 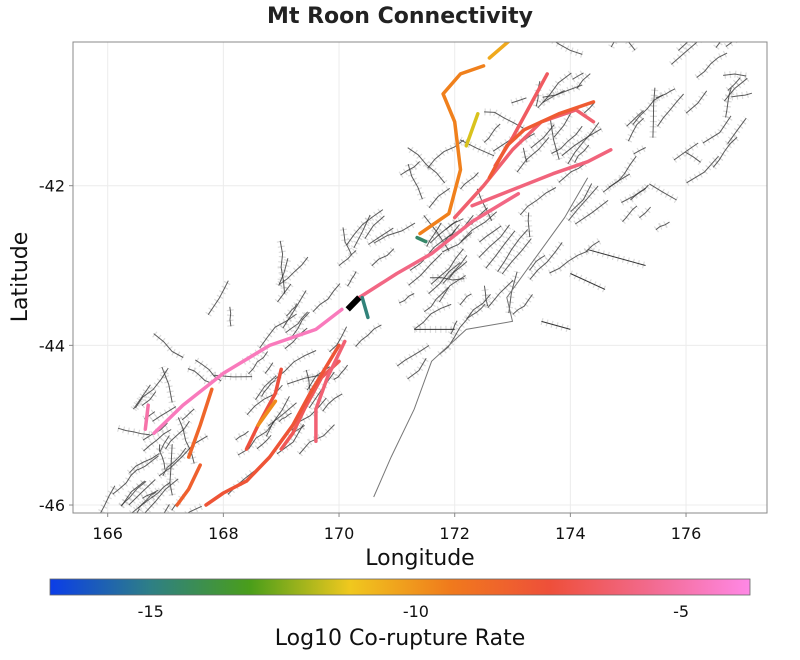 I want to click on colorbar-ticks: -15 -10 -5, so click(x=413, y=611).